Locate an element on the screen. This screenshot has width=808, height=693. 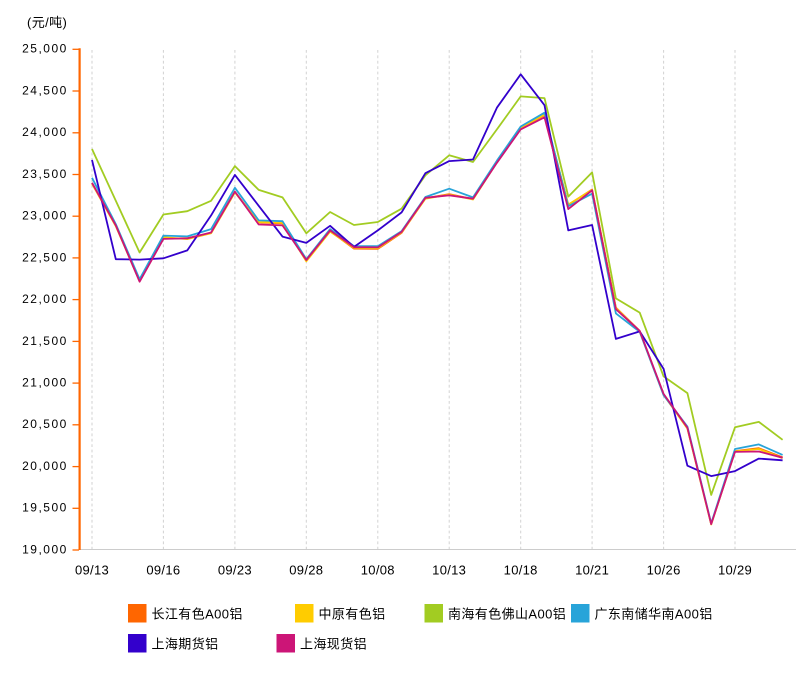
svg-text: 21,000 is located at coordinates (45, 383).